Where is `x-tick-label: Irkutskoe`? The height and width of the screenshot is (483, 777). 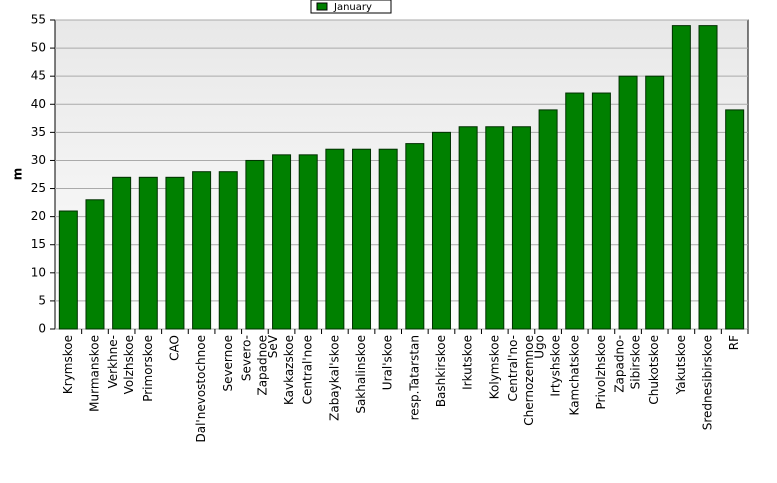
x-tick-label: Irkutskoe is located at coordinates (468, 362).